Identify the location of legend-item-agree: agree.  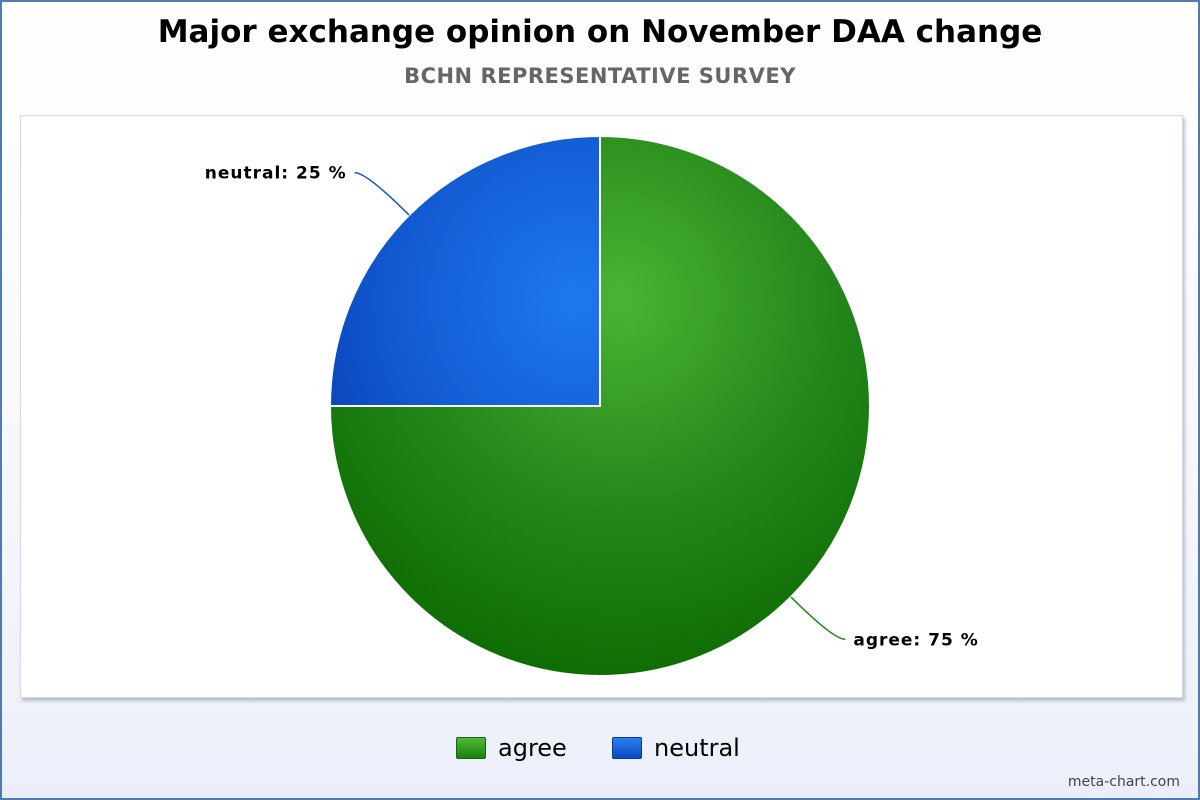
(511, 748).